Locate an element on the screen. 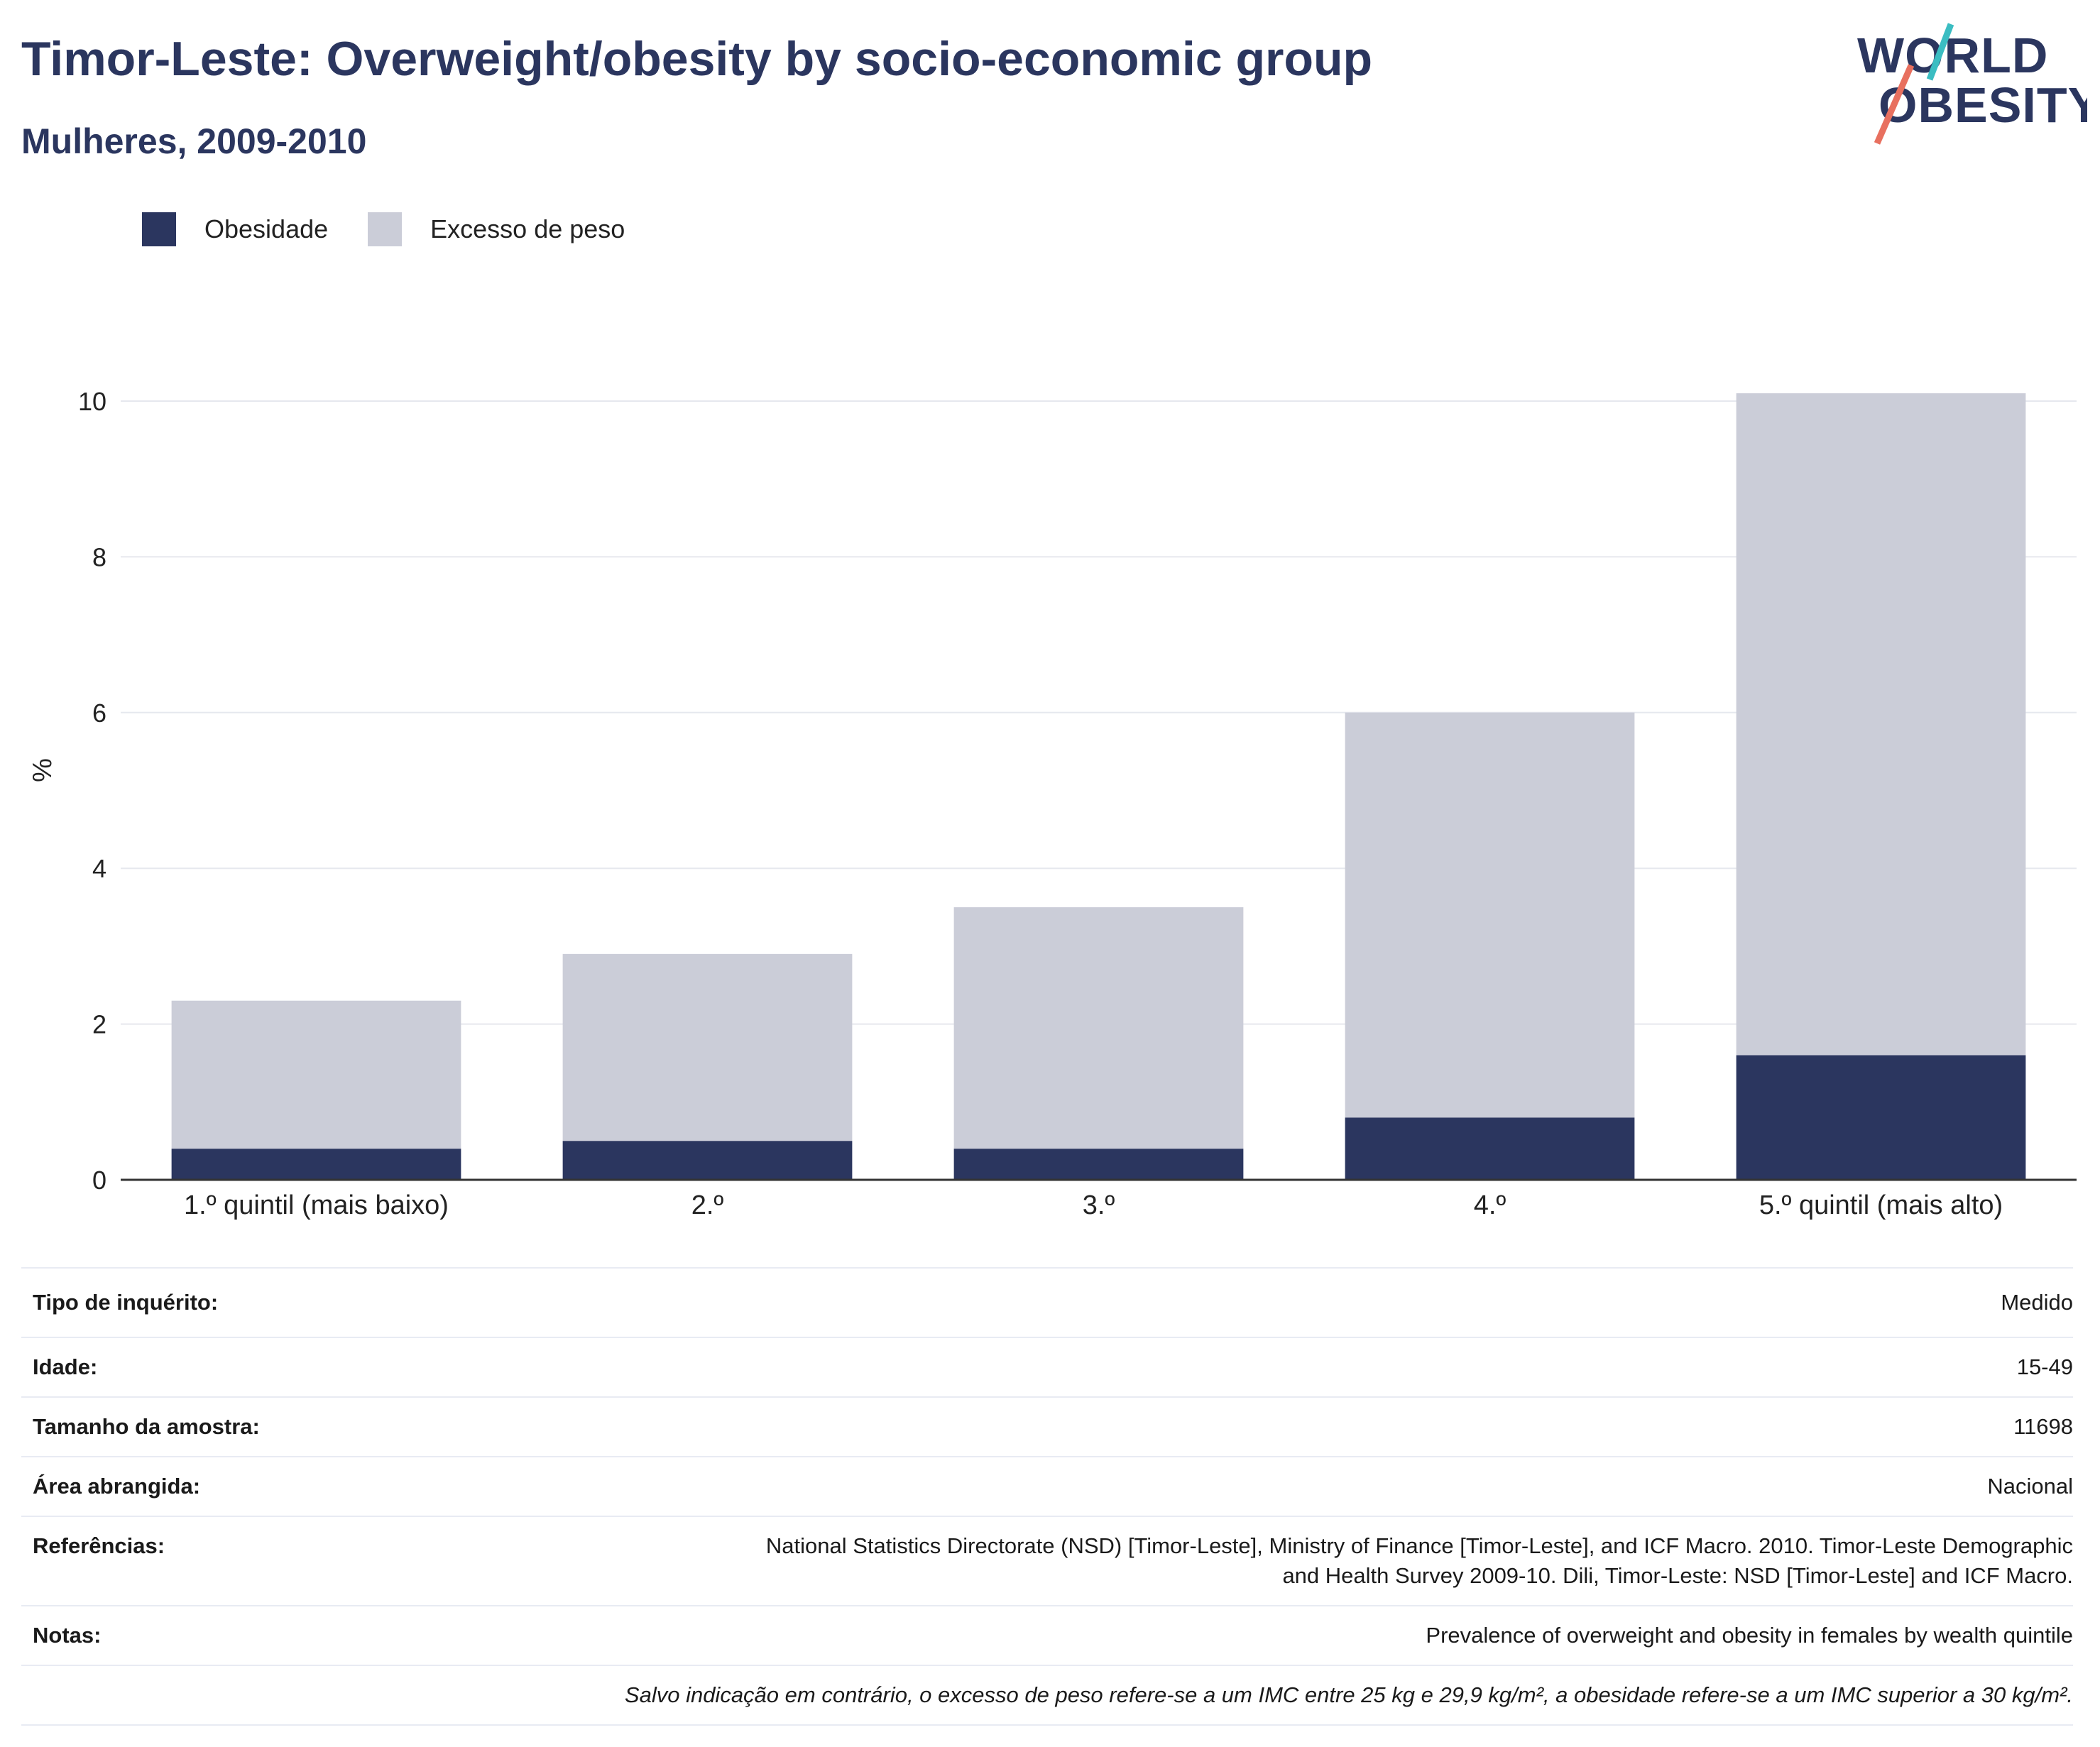 This screenshot has height=1747, width=2100. info-row-sample-size: Tamanho da amostra: 11698 is located at coordinates (1047, 1426).